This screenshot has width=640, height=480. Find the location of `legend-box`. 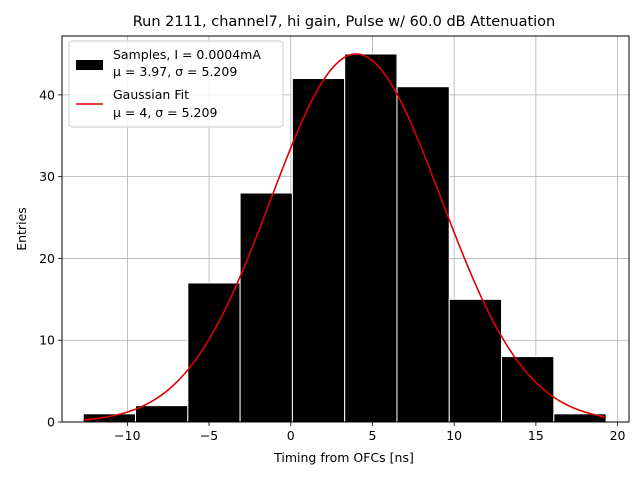

legend-box is located at coordinates (176, 84).